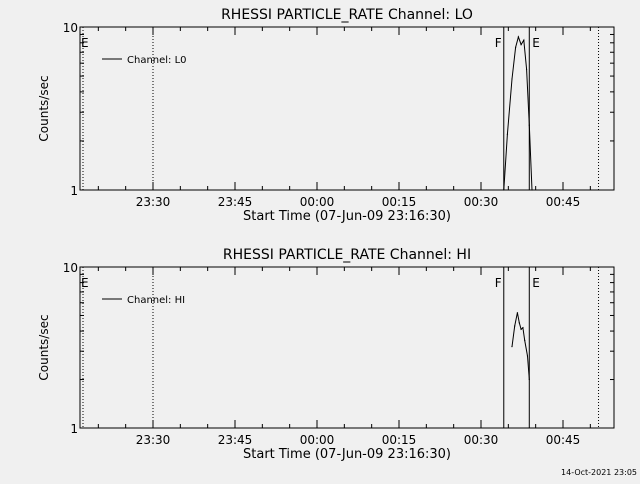 The image size is (640, 484). What do you see at coordinates (599, 472) in the screenshot?
I see `footer-timestamp: 14-Oct-2021 23:05` at bounding box center [599, 472].